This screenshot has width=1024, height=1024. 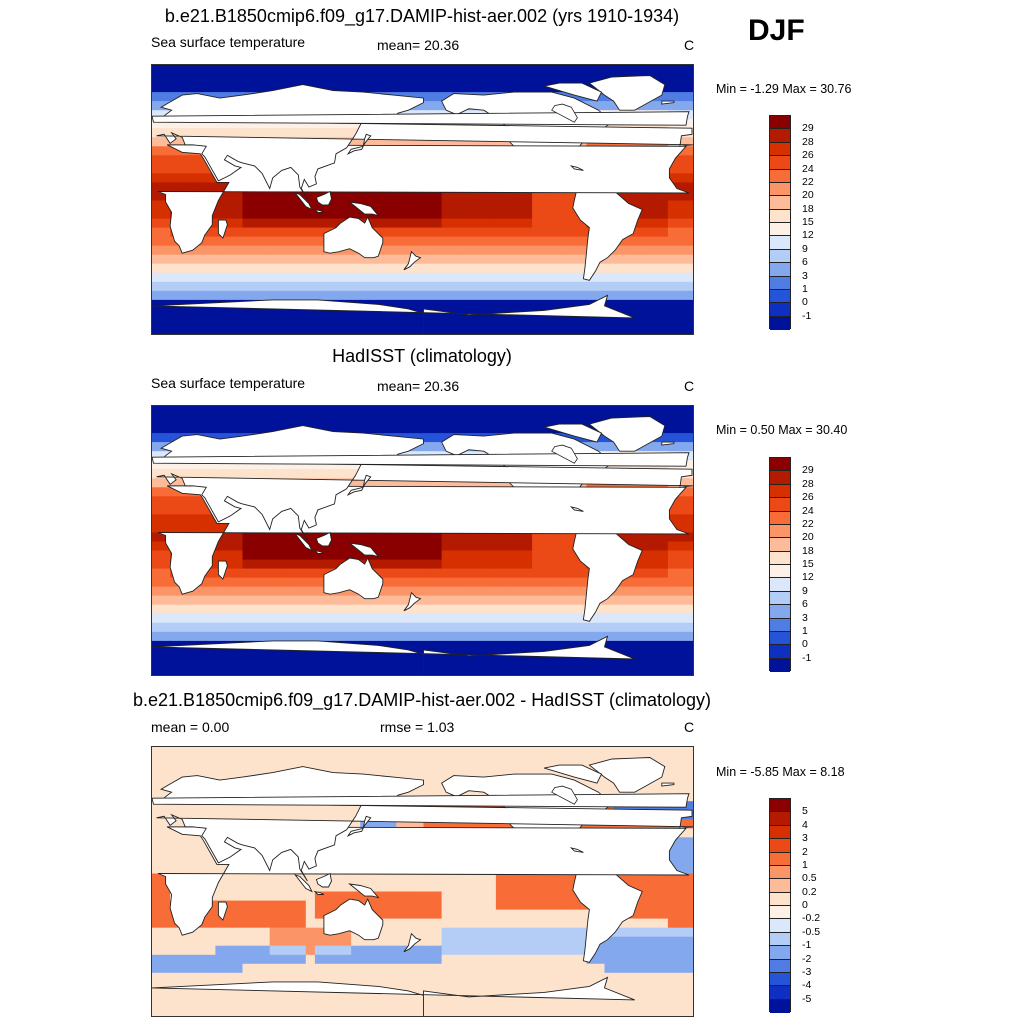 What do you see at coordinates (808, 141) in the screenshot?
I see `colorbar-tick-label: 28` at bounding box center [808, 141].